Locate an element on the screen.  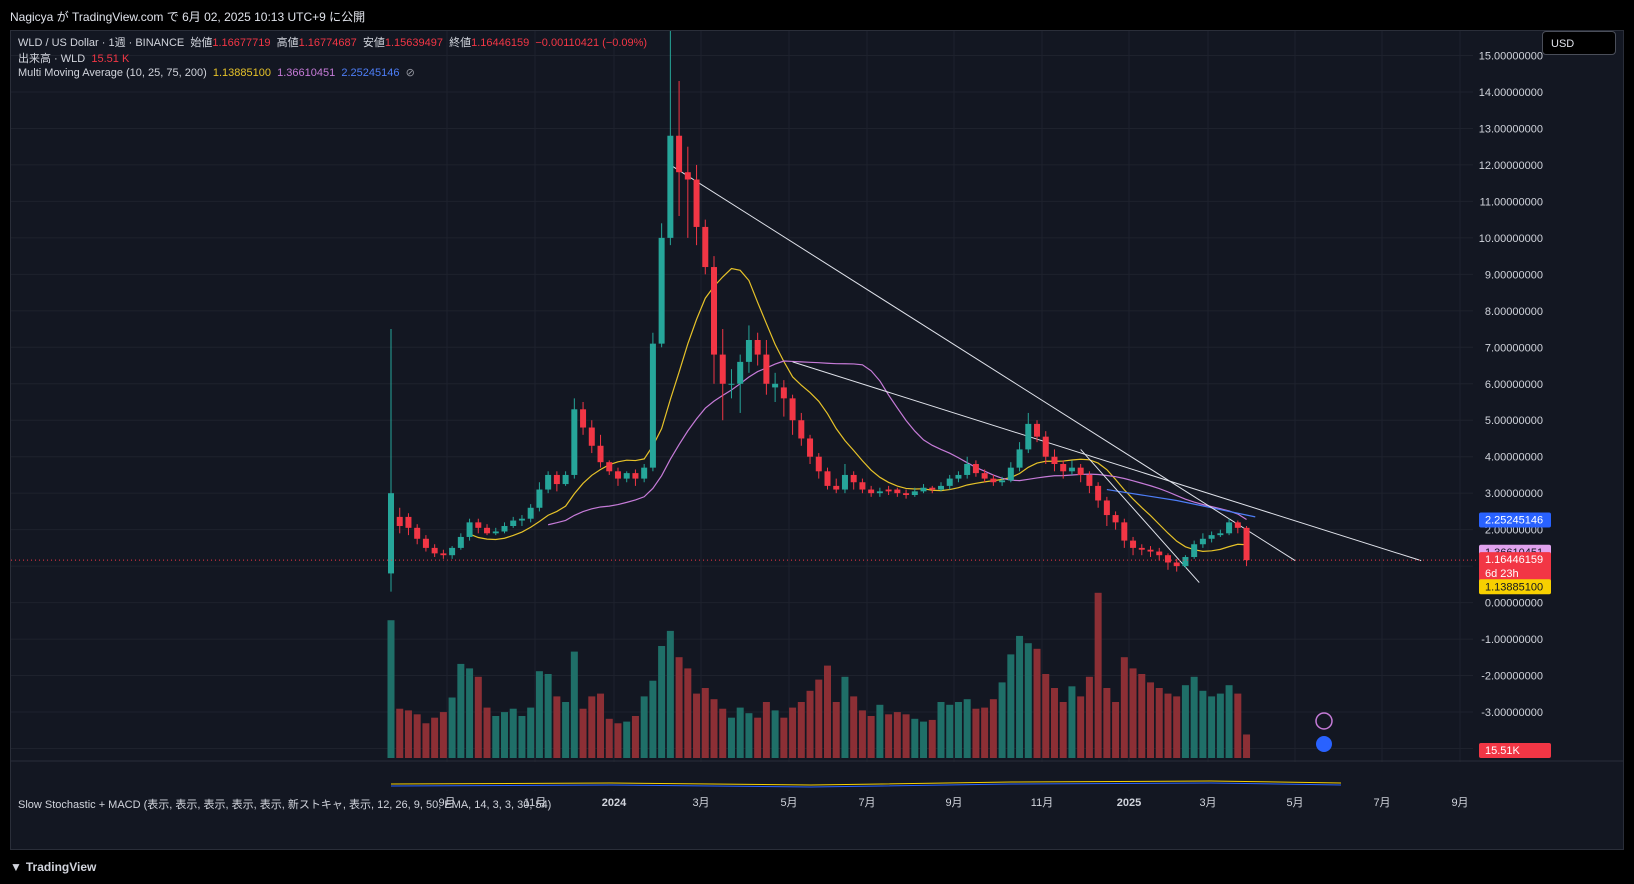
volume-label: 出来高 · WLD is located at coordinates (52, 59).